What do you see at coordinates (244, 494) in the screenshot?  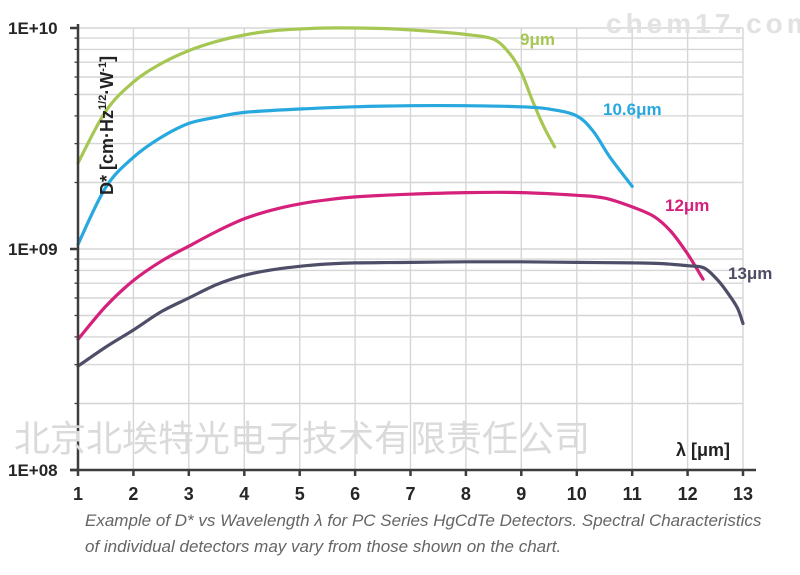 I see `x-tick-label: 4` at bounding box center [244, 494].